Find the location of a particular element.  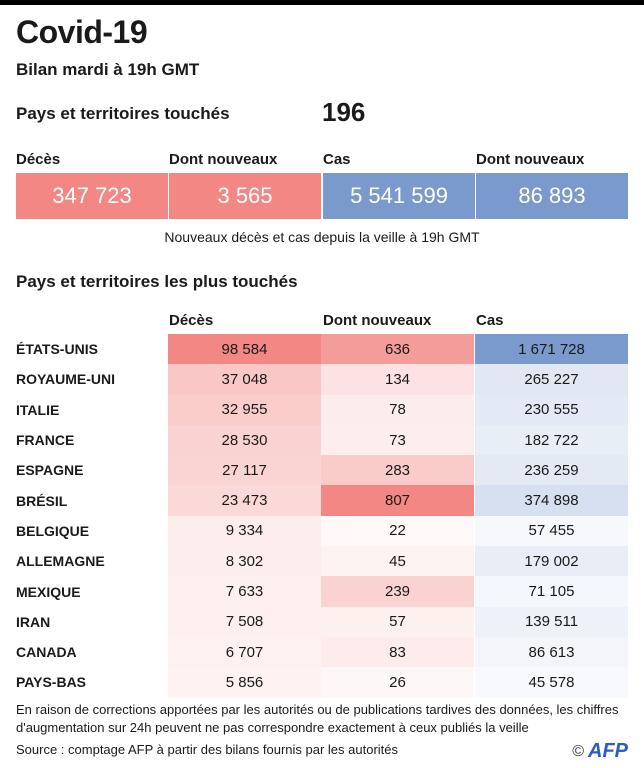

new-deaths-cell: 73 is located at coordinates (397, 440).